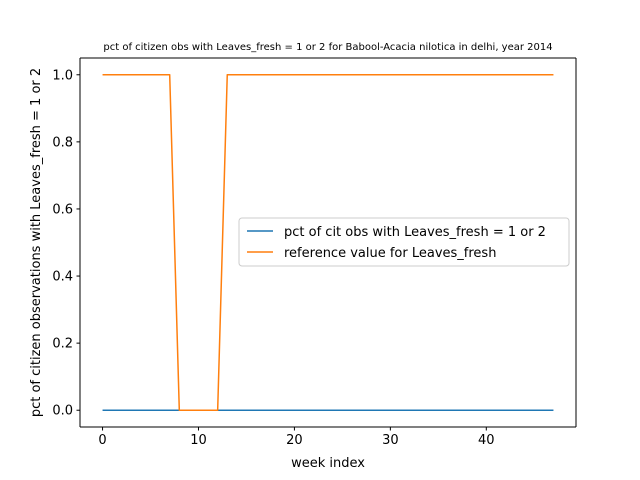 This screenshot has width=640, height=480. I want to click on x-axis-ticks: 0 10 20 30 40, so click(296, 437).